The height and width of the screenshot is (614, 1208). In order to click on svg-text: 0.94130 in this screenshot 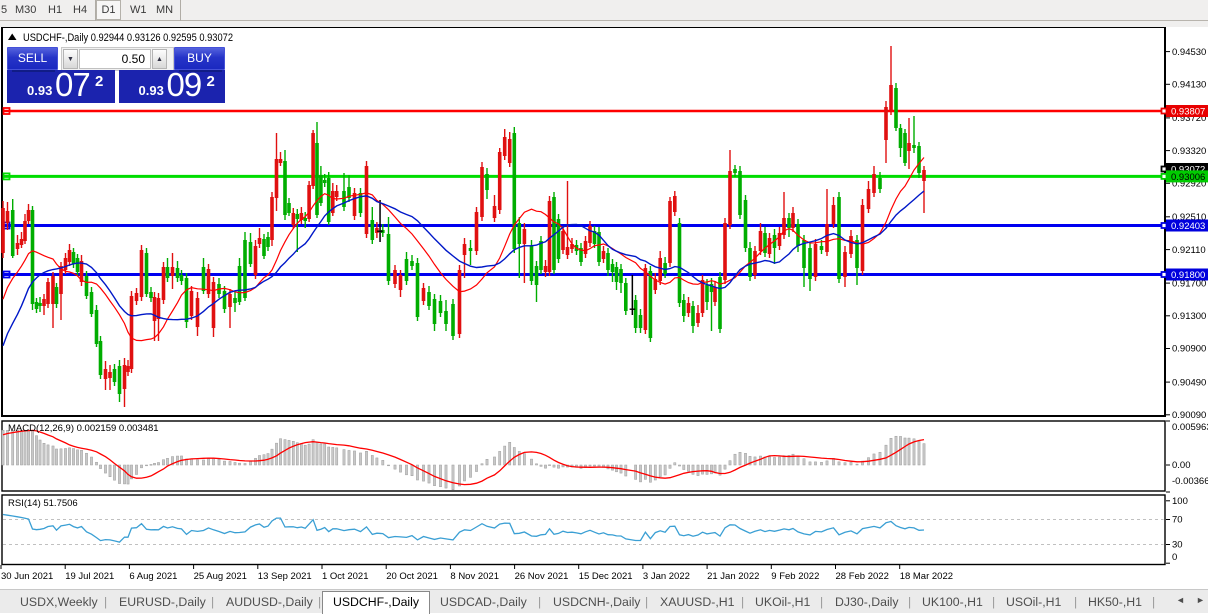, I will do `click(1189, 85)`.